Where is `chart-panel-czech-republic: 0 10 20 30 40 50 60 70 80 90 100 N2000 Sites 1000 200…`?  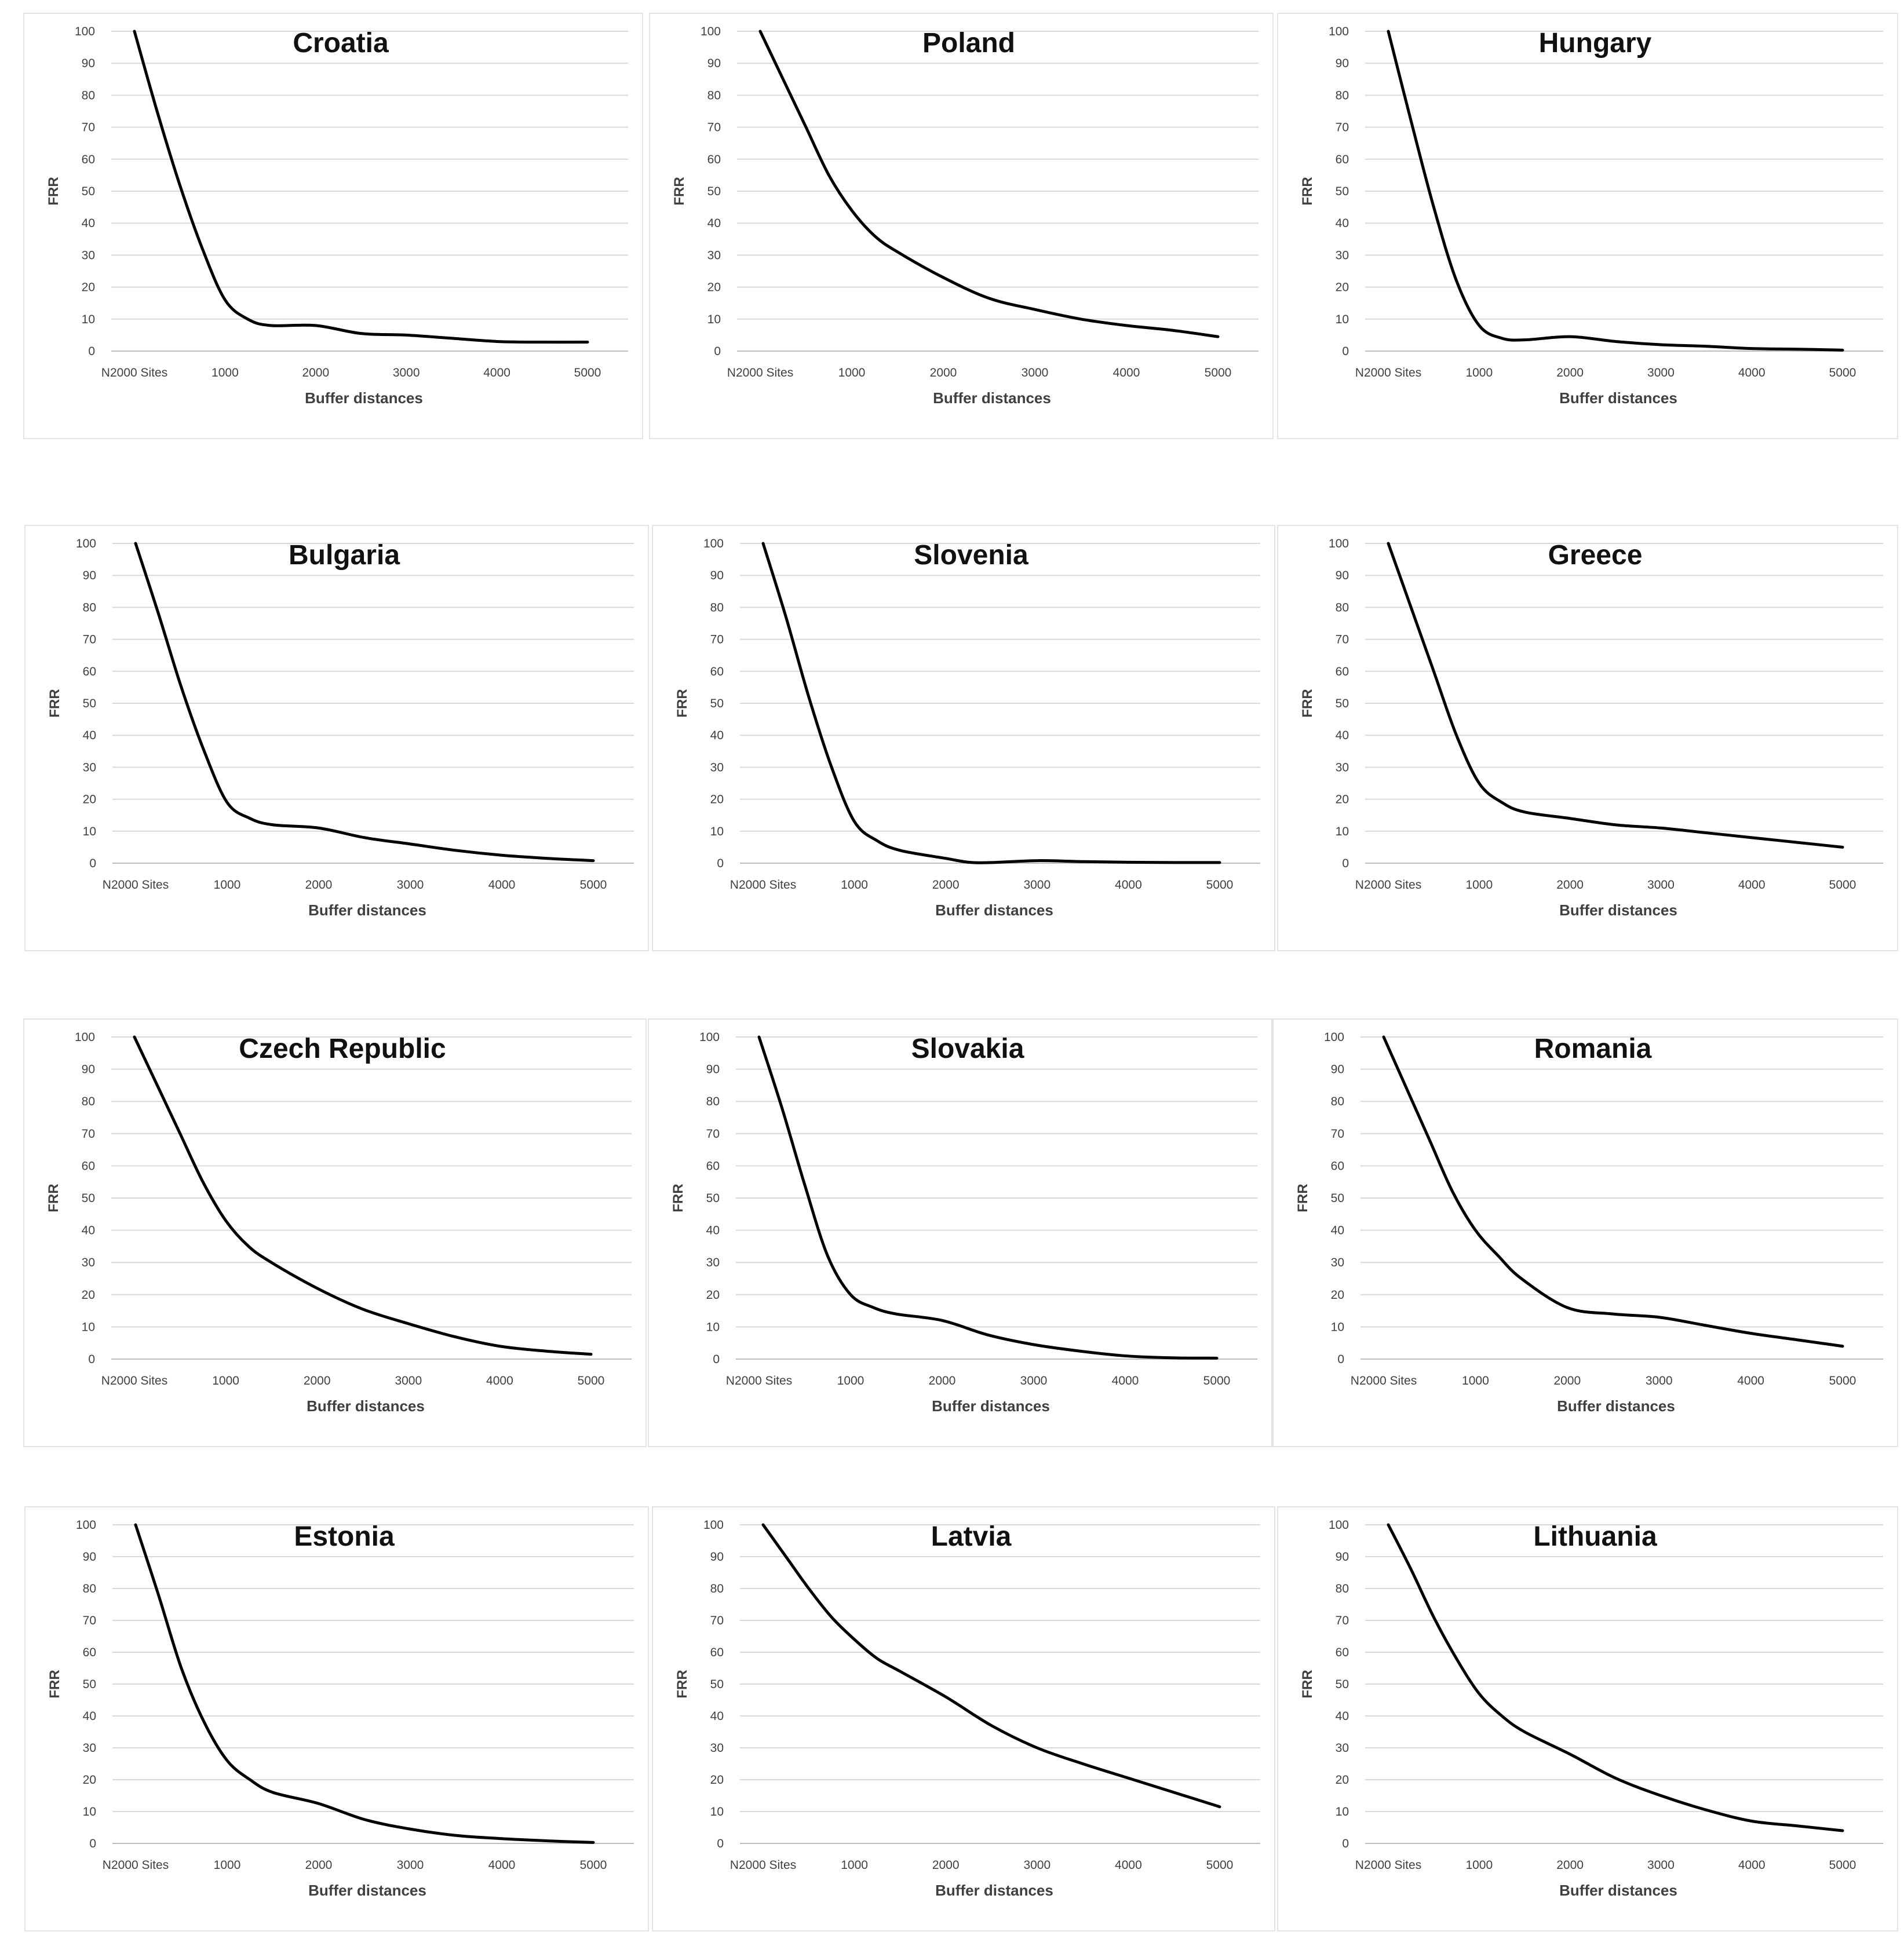
chart-panel-czech-republic: 0 10 20 30 40 50 60 70 80 90 100 N2000 Sites 1000 200… is located at coordinates (335, 1232).